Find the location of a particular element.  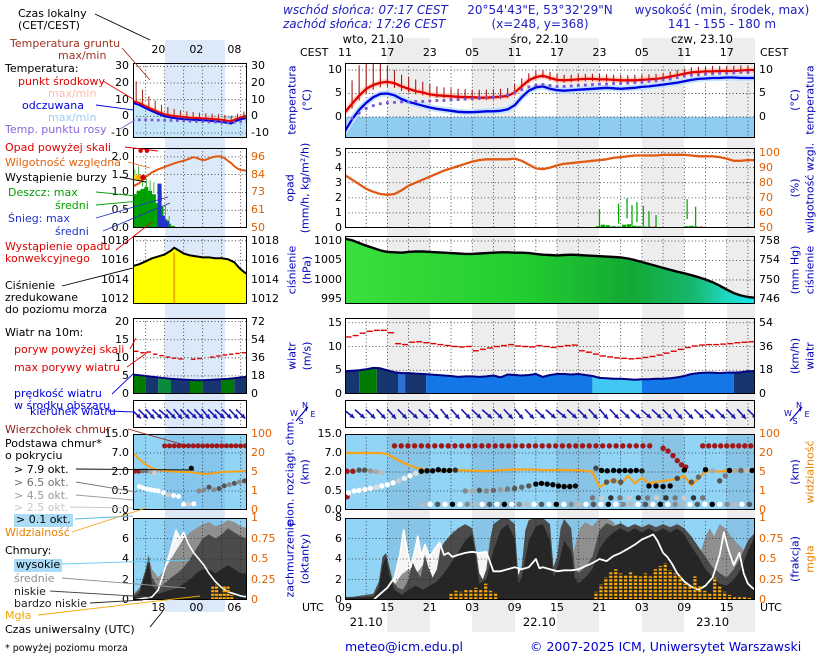

legend-srednie: średnie is located at coordinates (34, 578).